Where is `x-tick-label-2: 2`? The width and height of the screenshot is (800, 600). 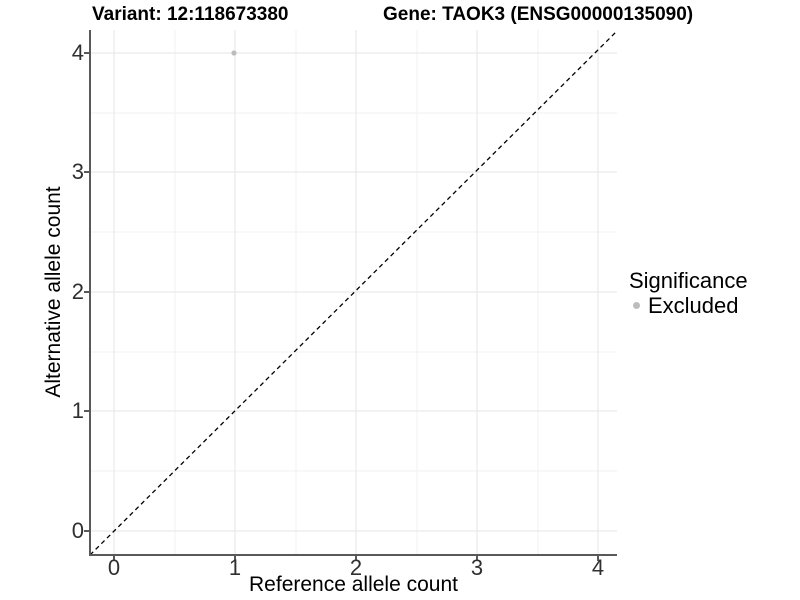 x-tick-label-2: 2 is located at coordinates (356, 567).